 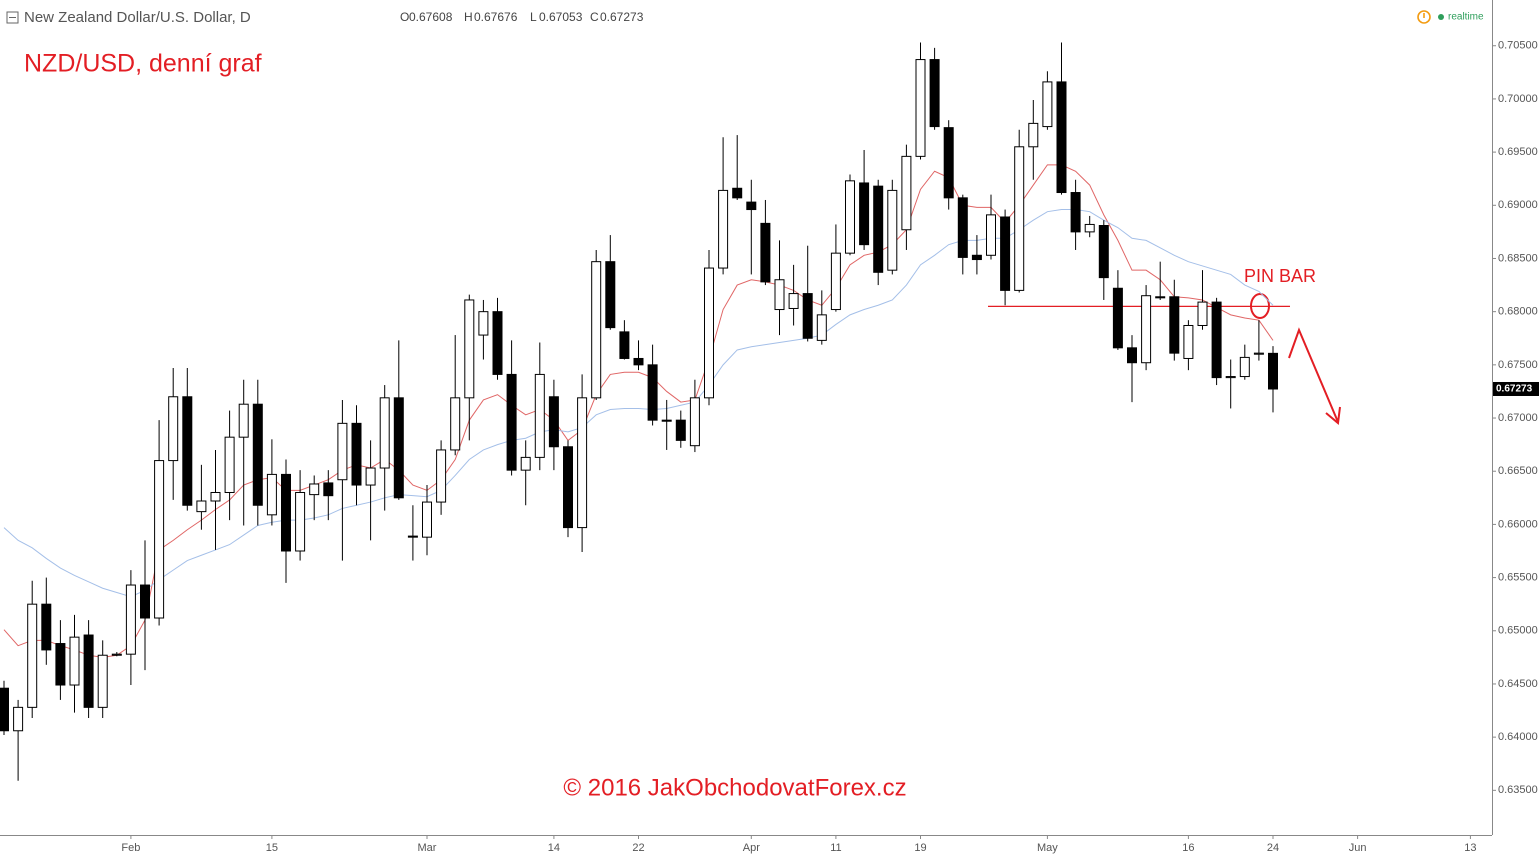 What do you see at coordinates (1047, 848) in the screenshot?
I see `x-tick-label: May` at bounding box center [1047, 848].